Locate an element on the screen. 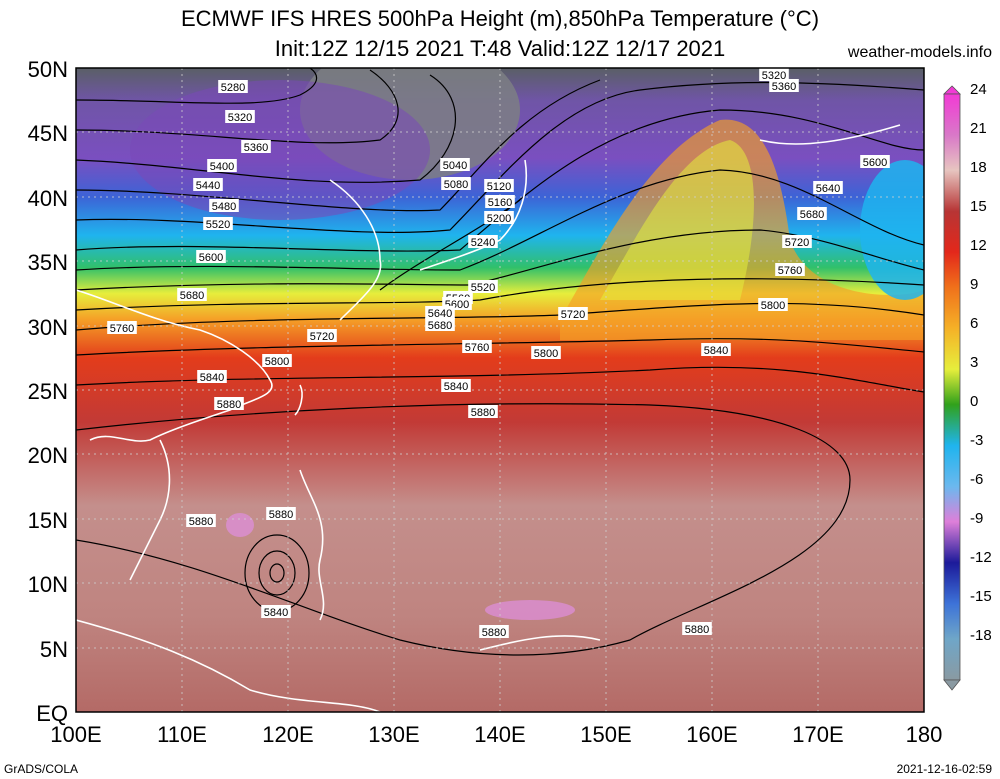 The image size is (1000, 779). lat-label-10n: 10N is located at coordinates (47, 584).